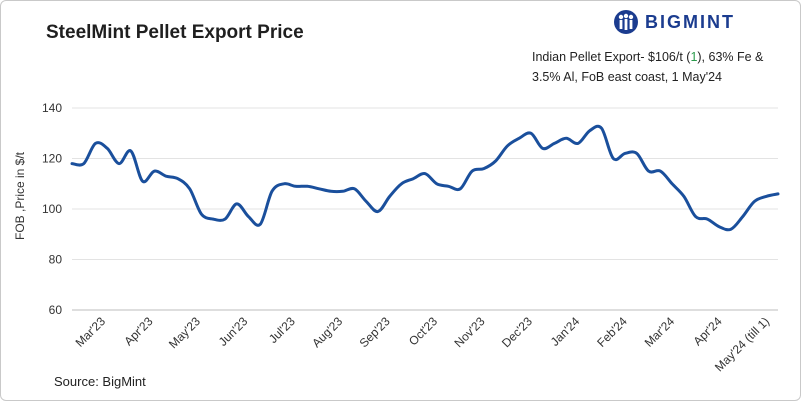  I want to click on x-tick-label: Jan'24, so click(565, 331).